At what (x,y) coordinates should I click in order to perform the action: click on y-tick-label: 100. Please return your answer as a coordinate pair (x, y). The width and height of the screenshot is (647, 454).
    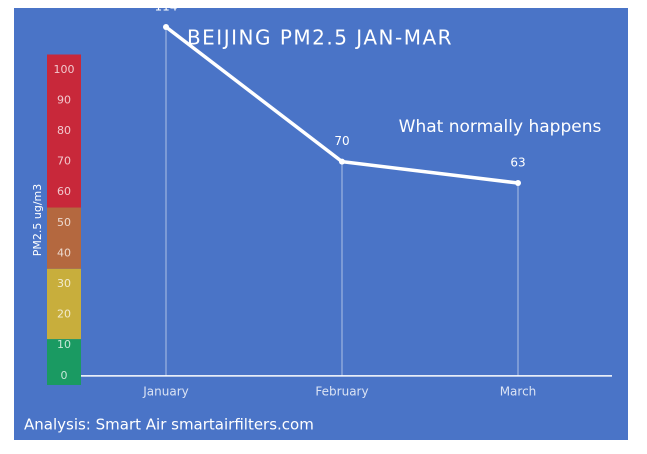
    Looking at the image, I should click on (64, 69).